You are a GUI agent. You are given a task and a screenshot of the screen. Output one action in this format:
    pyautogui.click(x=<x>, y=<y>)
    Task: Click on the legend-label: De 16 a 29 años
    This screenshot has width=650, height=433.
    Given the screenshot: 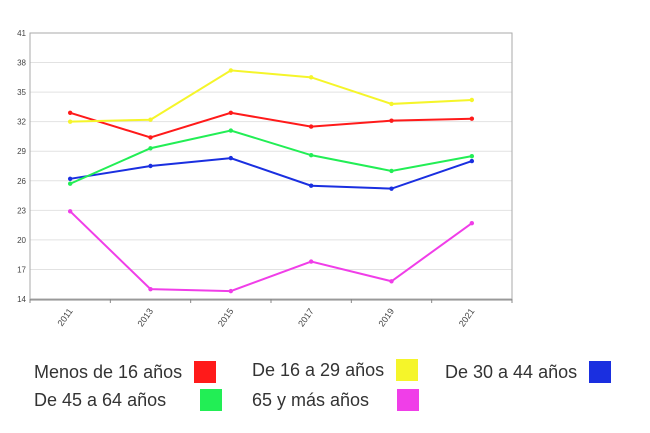 What is the action you would take?
    pyautogui.click(x=318, y=369)
    